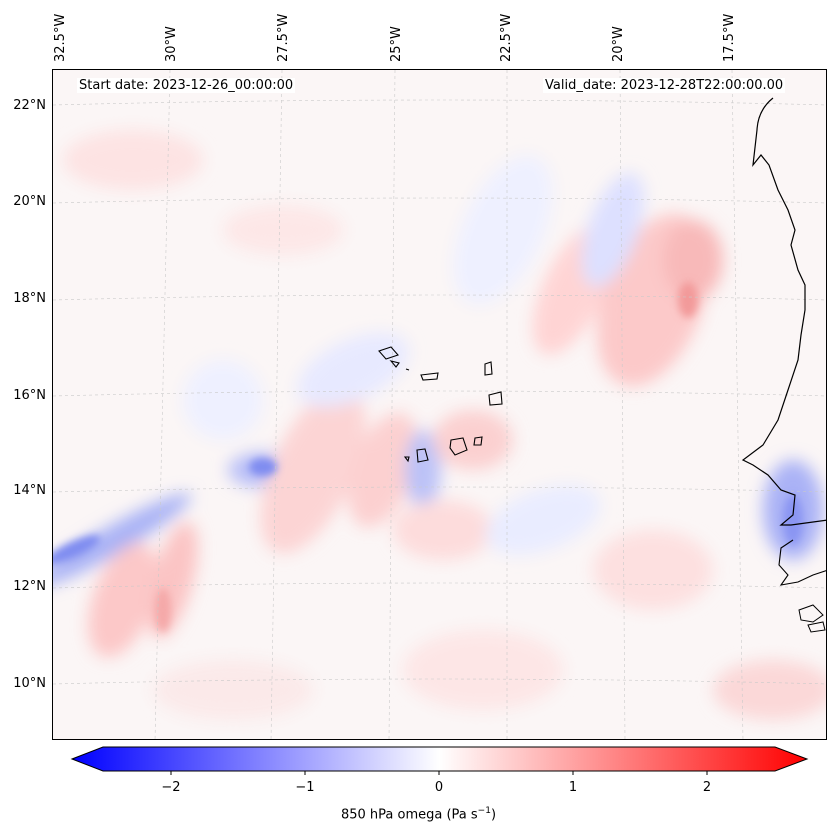 The image size is (837, 839). What do you see at coordinates (29, 395) in the screenshot?
I see `lat-label: 16°N` at bounding box center [29, 395].